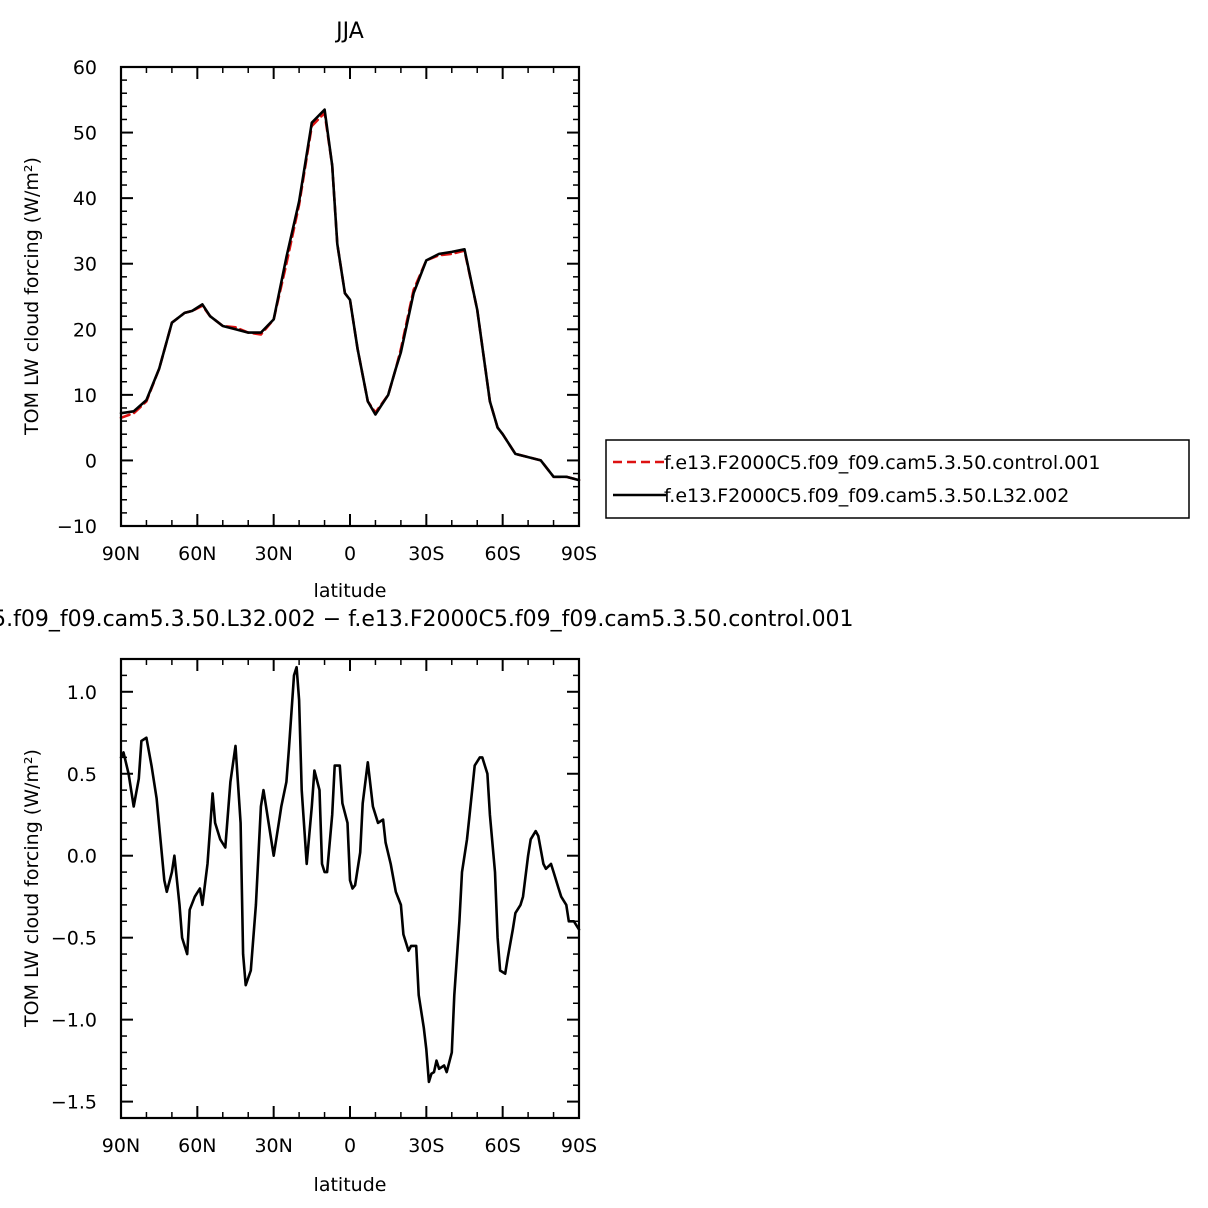 The width and height of the screenshot is (1208, 1208). Describe the element at coordinates (74, 1021) in the screenshot. I see `bottom-y-tick-label: −1.0` at that location.